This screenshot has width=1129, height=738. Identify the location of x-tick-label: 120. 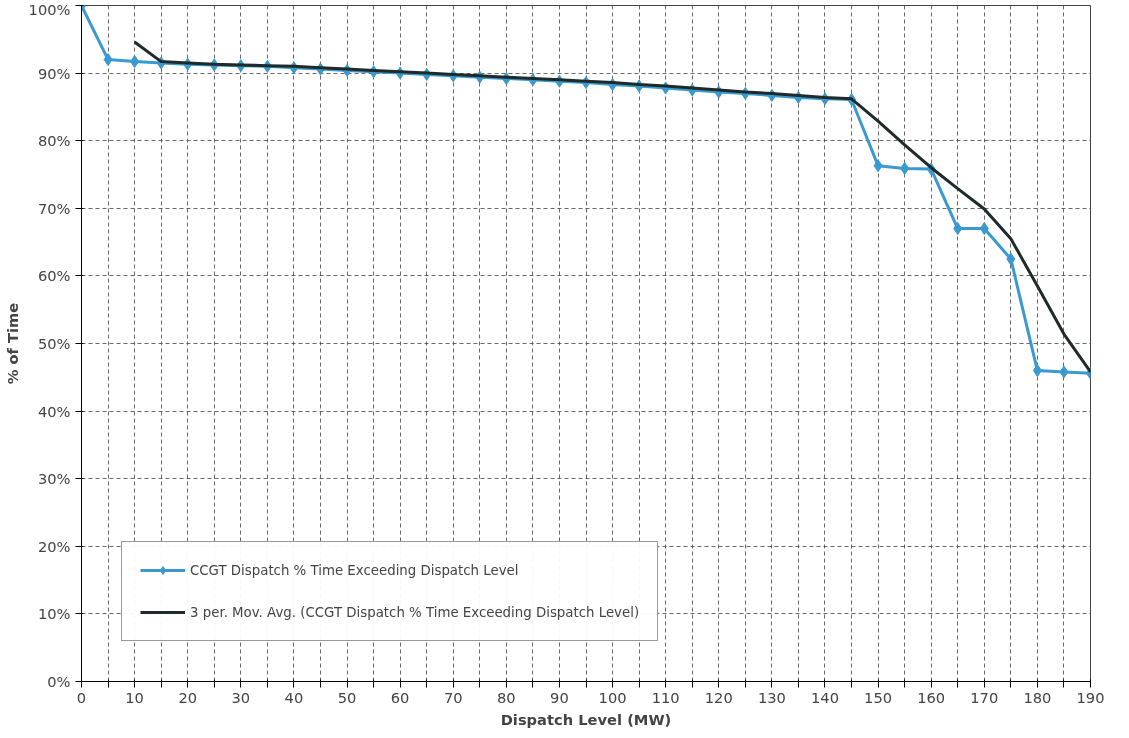
(718, 697).